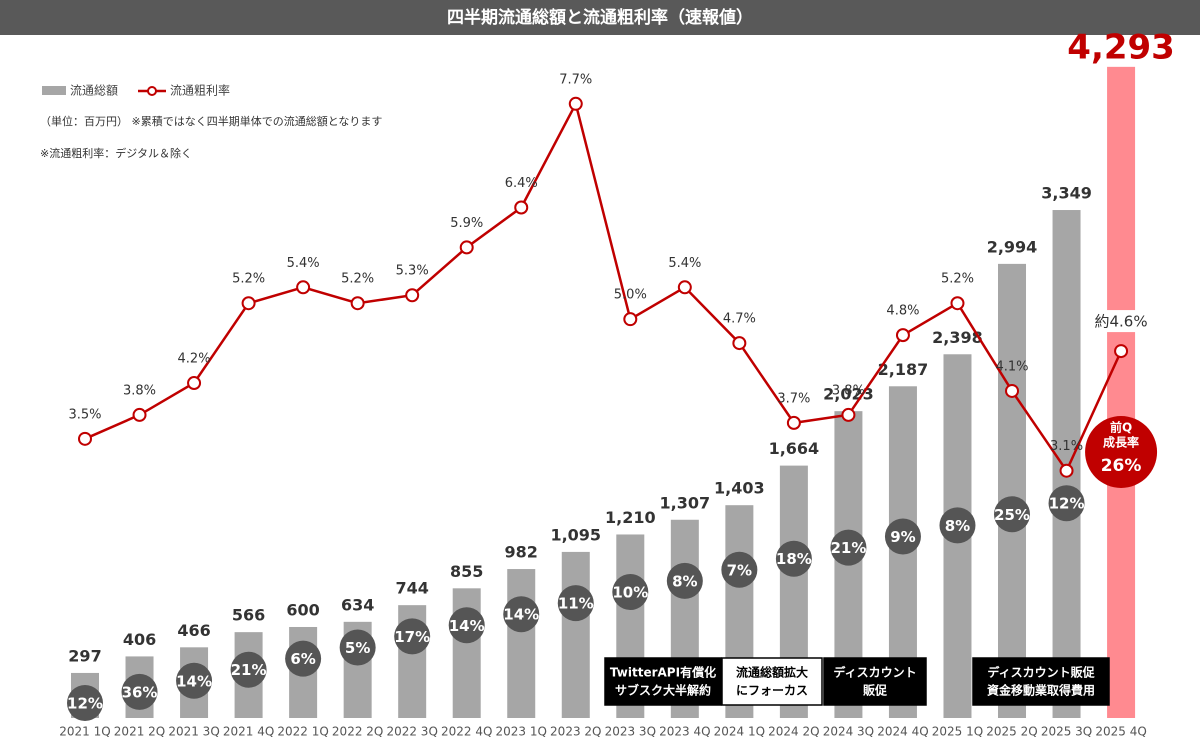 This screenshot has height=743, width=1200. I want to click on bar-value-label: 1,095, so click(575, 534).